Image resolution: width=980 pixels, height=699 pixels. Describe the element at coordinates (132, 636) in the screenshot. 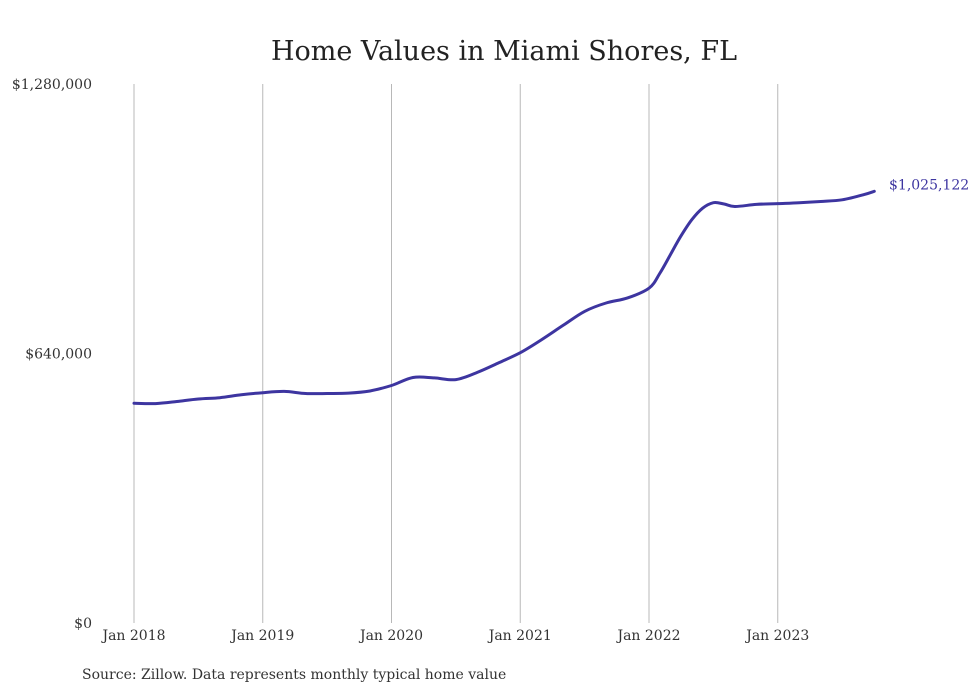

I see `x-tick-label: Jan 2018` at that location.